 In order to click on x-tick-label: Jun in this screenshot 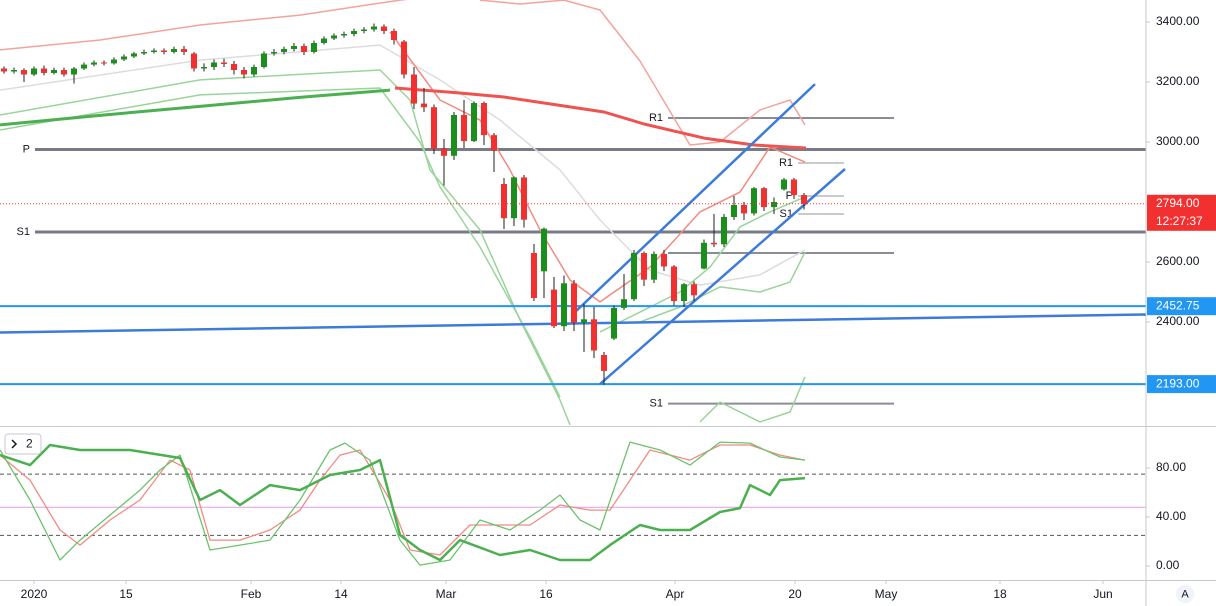, I will do `click(1102, 594)`.